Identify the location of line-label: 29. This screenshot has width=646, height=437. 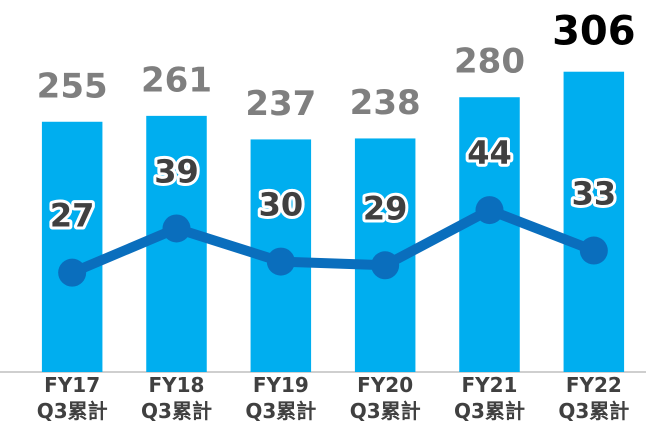
(385, 208).